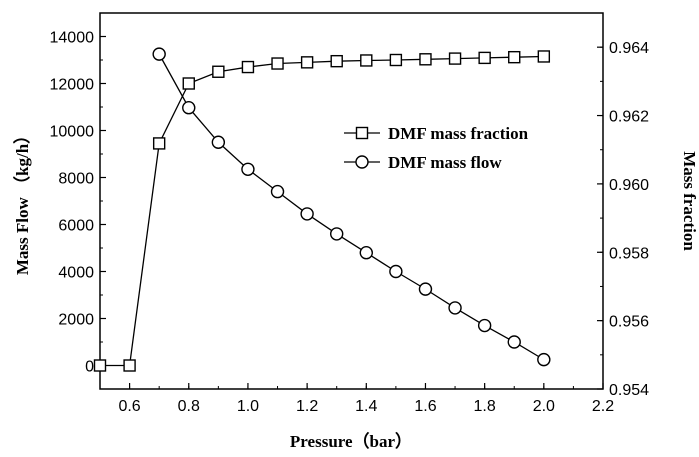 The image size is (699, 457). I want to click on y-left-tick-label: 4000, so click(76, 273).